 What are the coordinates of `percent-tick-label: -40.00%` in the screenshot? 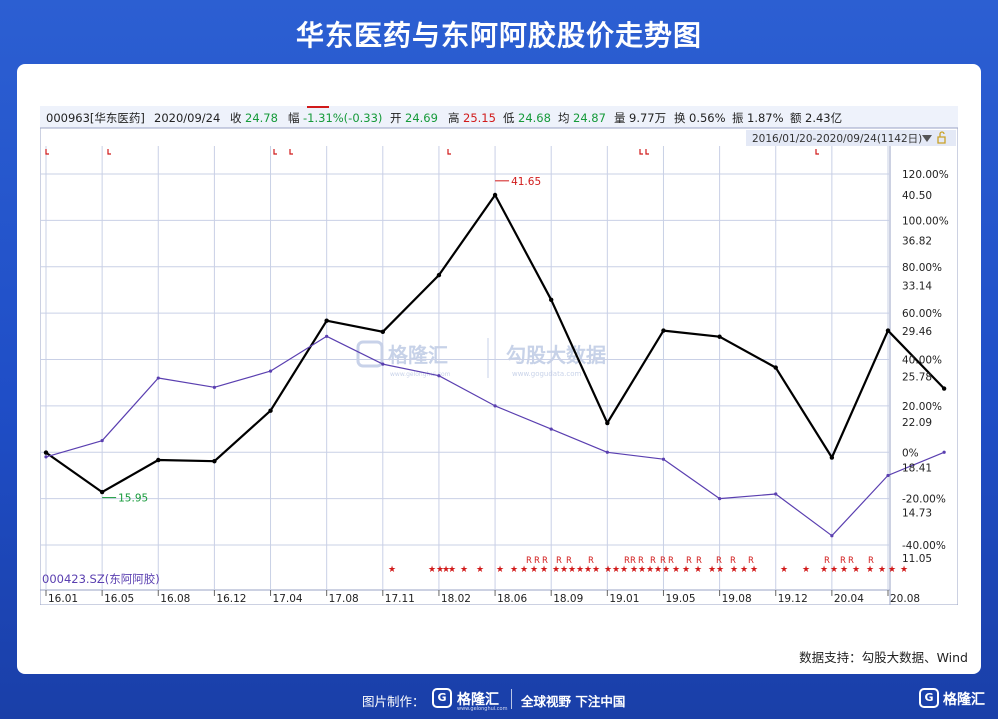 It's located at (924, 546).